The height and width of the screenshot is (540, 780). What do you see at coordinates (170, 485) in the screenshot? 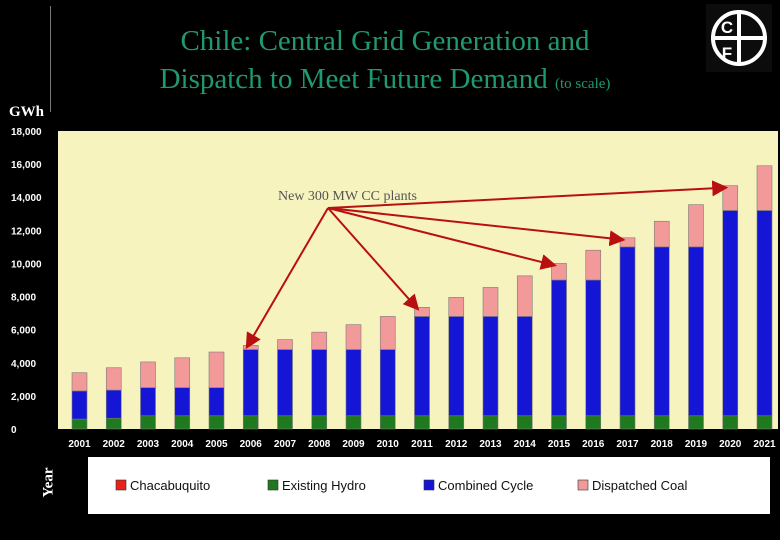
I see `legend-label: Chacabuquito` at bounding box center [170, 485].